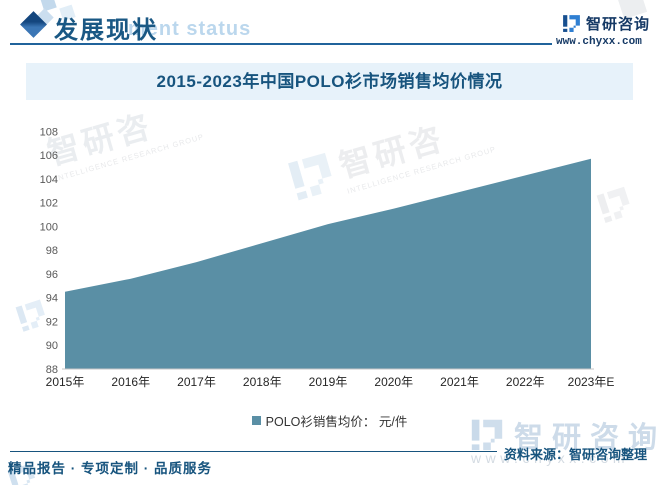 This screenshot has height=485, width=659. What do you see at coordinates (52, 299) in the screenshot?
I see `svg-text: 94` at bounding box center [52, 299].